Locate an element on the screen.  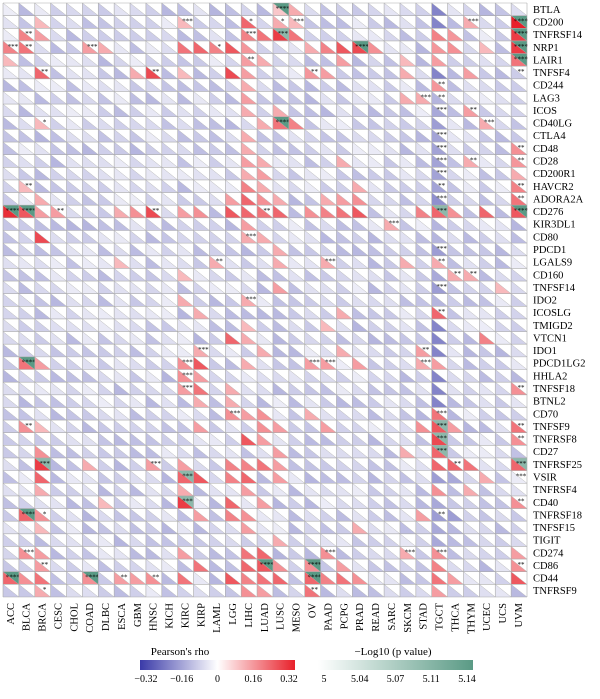
star-CD48-UVM: ** is located at coordinates (521, 148).